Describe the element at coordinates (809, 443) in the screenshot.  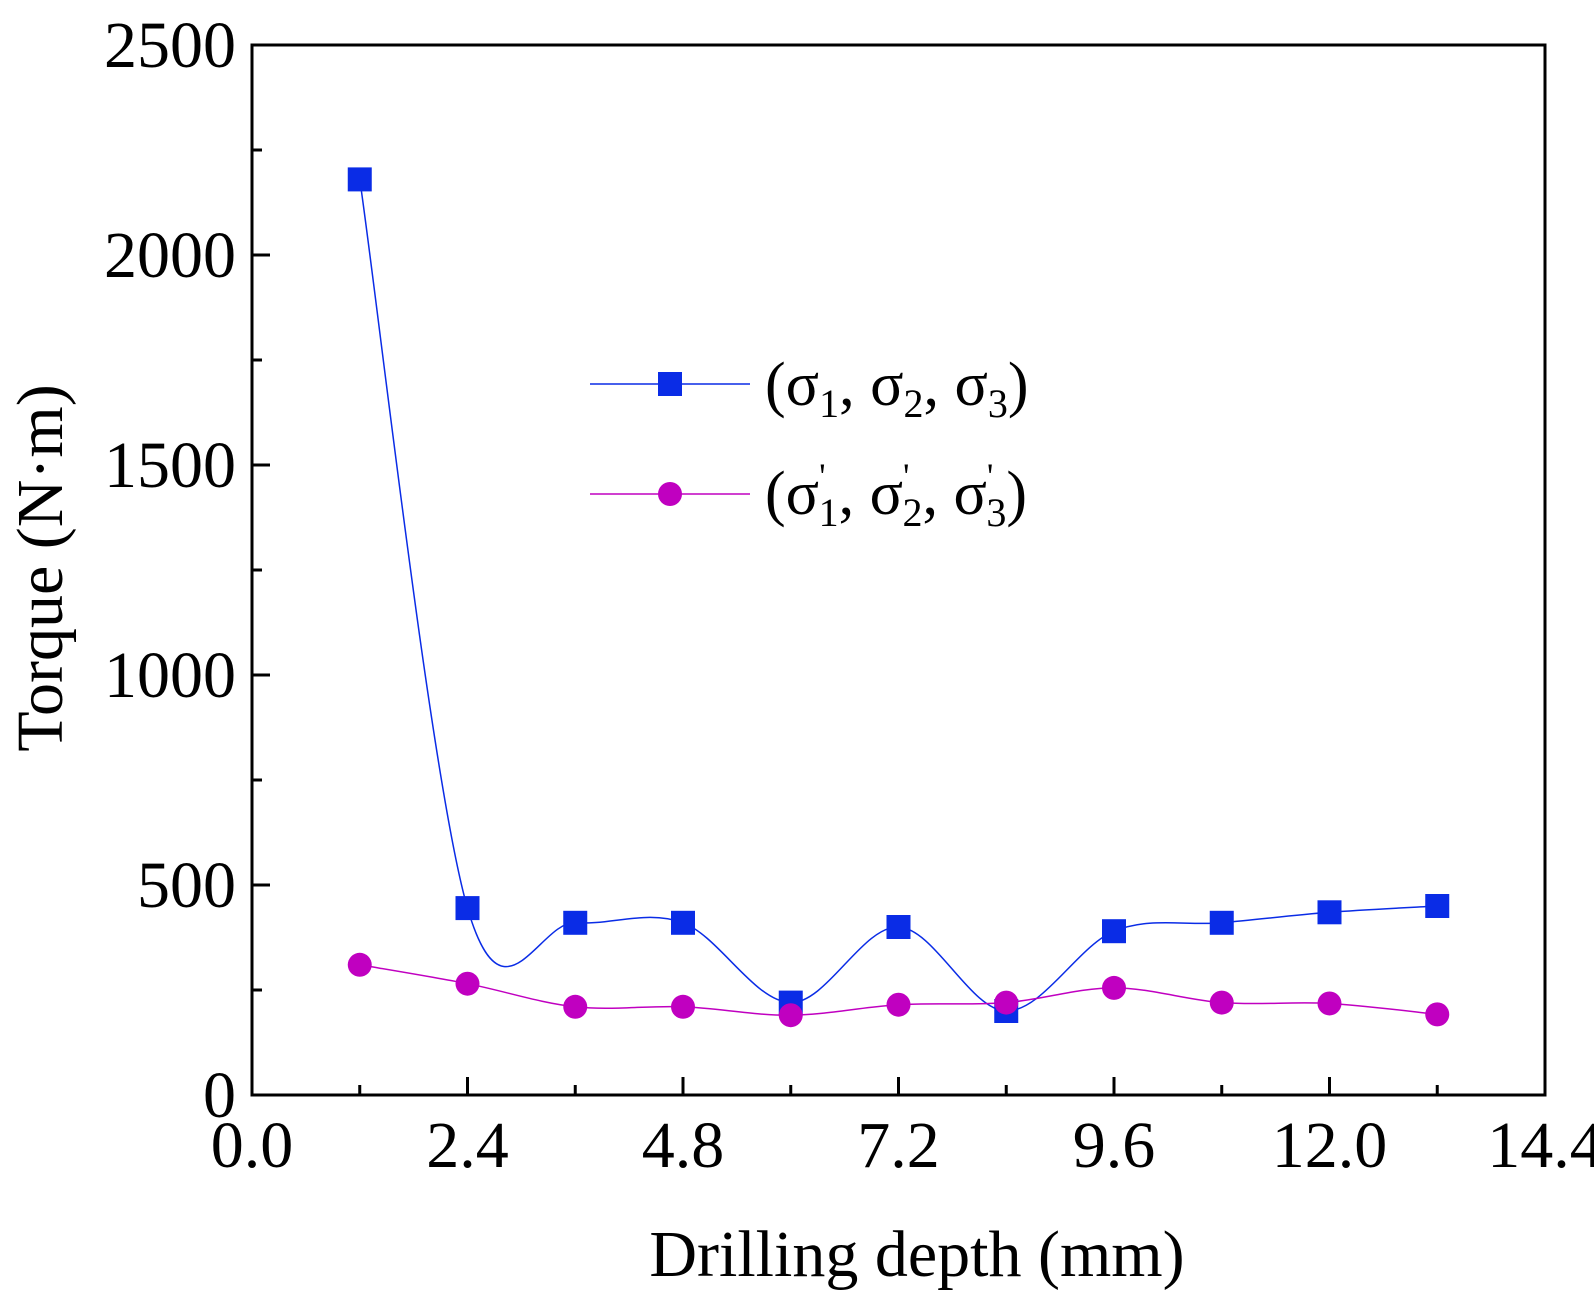
I see `legend: (σ1, σ2, σ3) (σ' 1, σ' 2, σ' 3)` at that location.